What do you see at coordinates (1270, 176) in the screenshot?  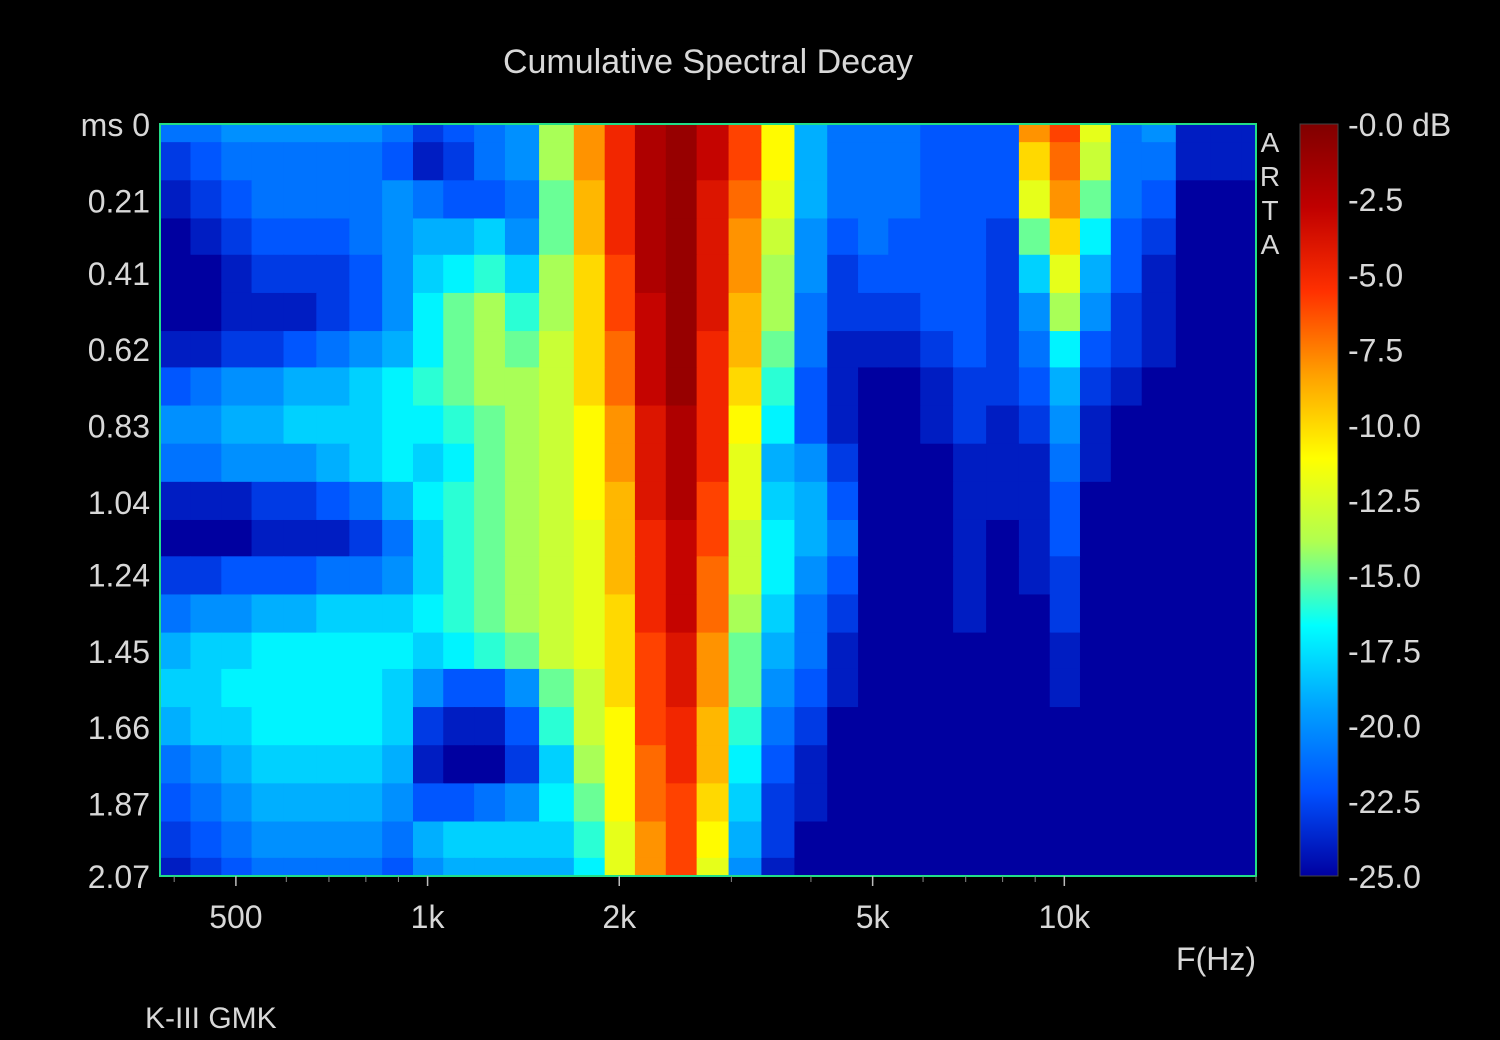 I see `watermark-letter: R` at bounding box center [1270, 176].